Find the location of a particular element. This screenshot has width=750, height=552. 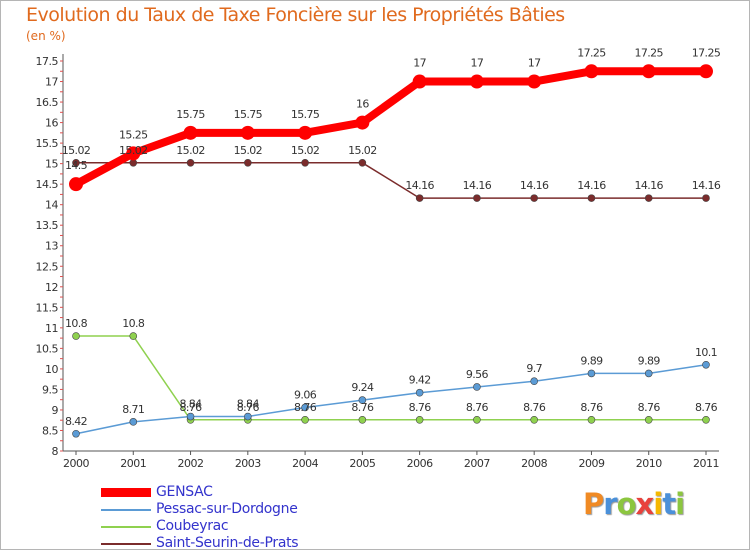

logo-letter: i is located at coordinates (658, 504).